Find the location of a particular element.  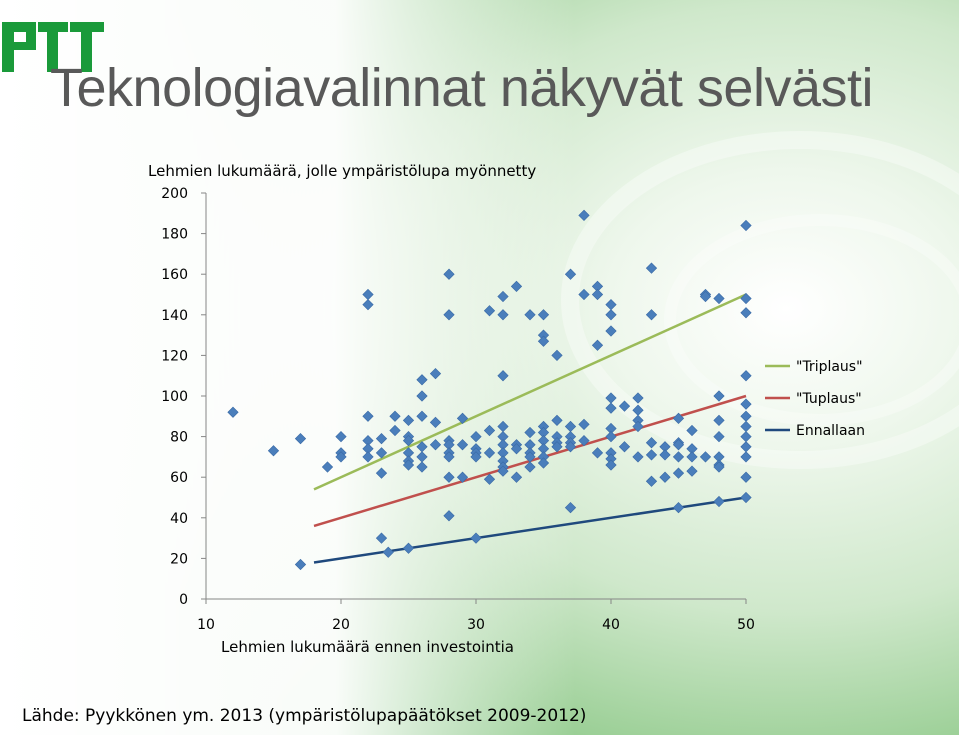

y-tick-label: 60 is located at coordinates (179, 478).